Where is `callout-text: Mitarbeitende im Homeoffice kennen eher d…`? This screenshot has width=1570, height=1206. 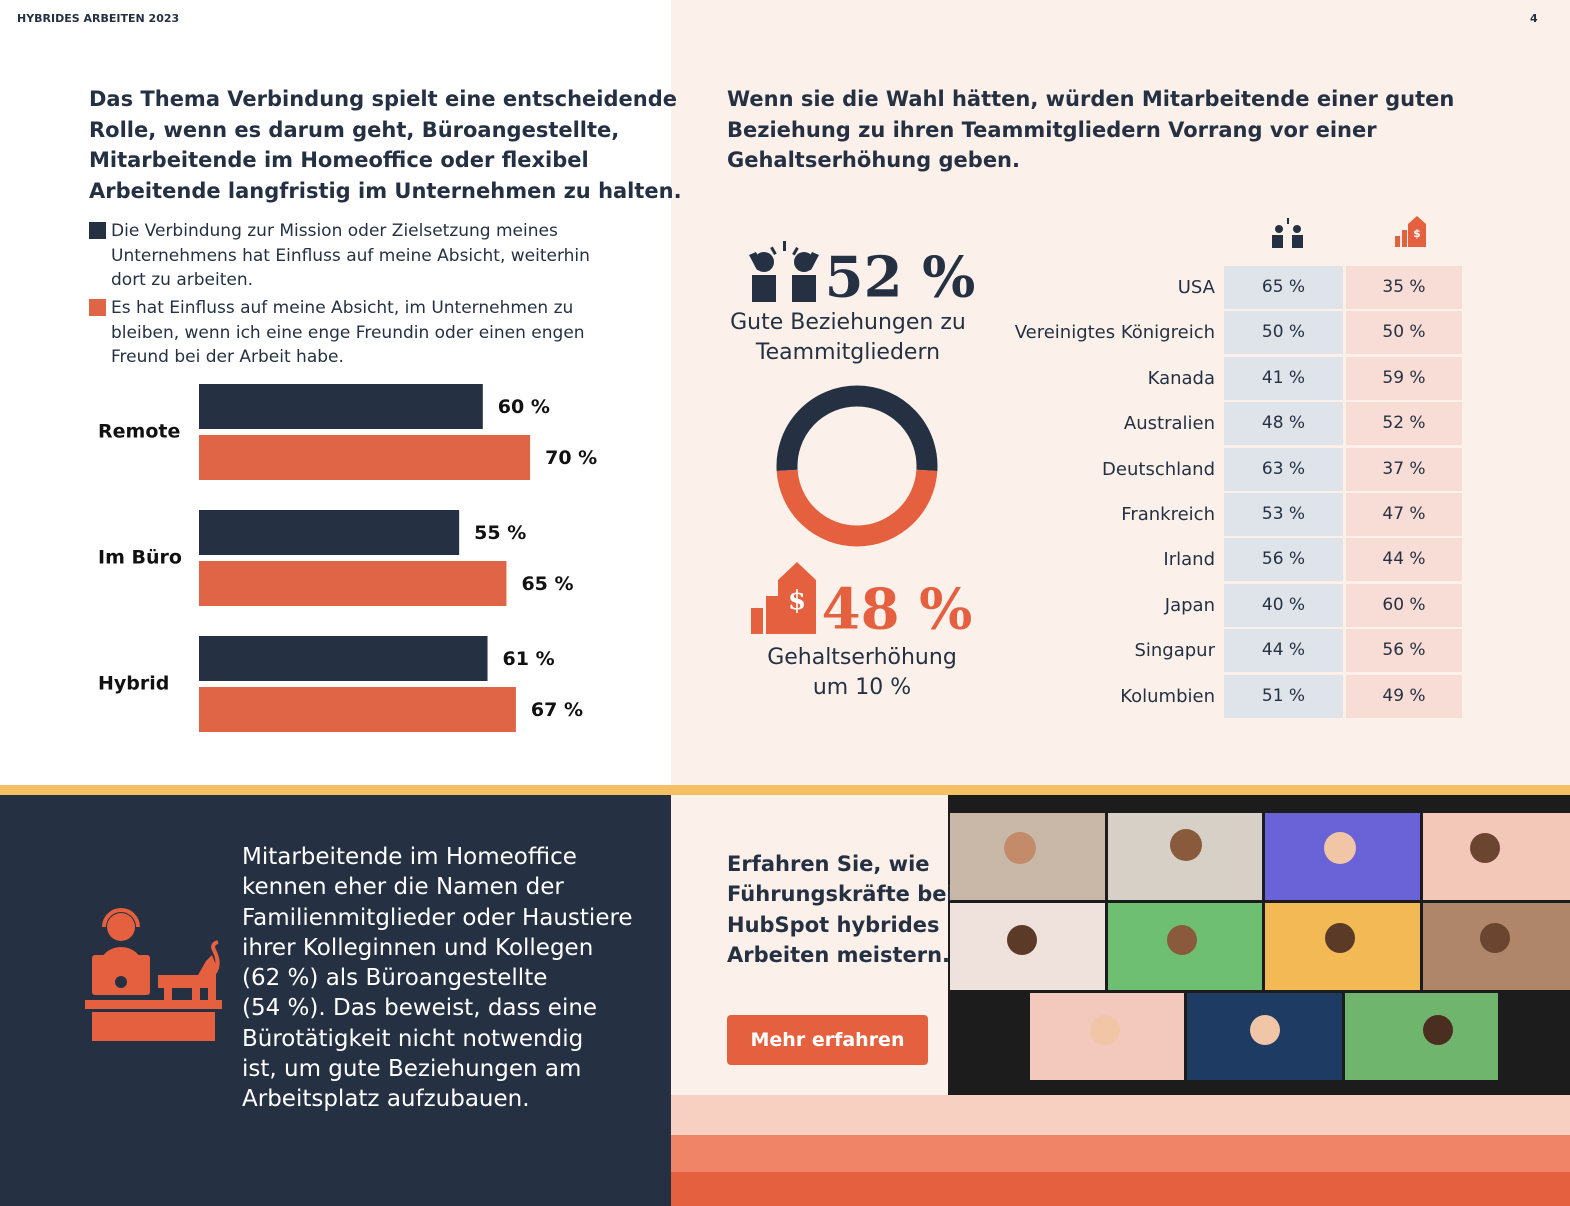 callout-text: Mitarbeitende im Homeoffice kennen eher d… is located at coordinates (437, 978).